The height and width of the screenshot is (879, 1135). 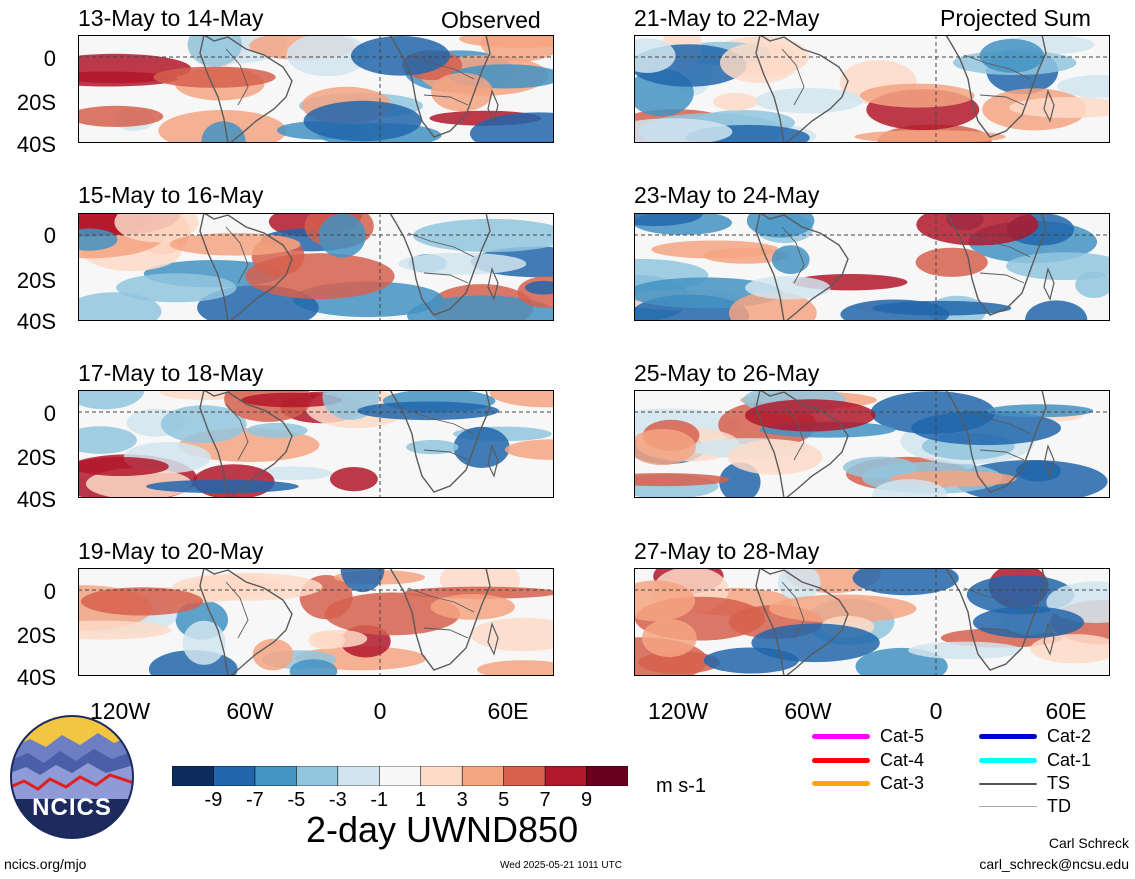 I want to click on colorbar-tick: 5, so click(x=504, y=800).